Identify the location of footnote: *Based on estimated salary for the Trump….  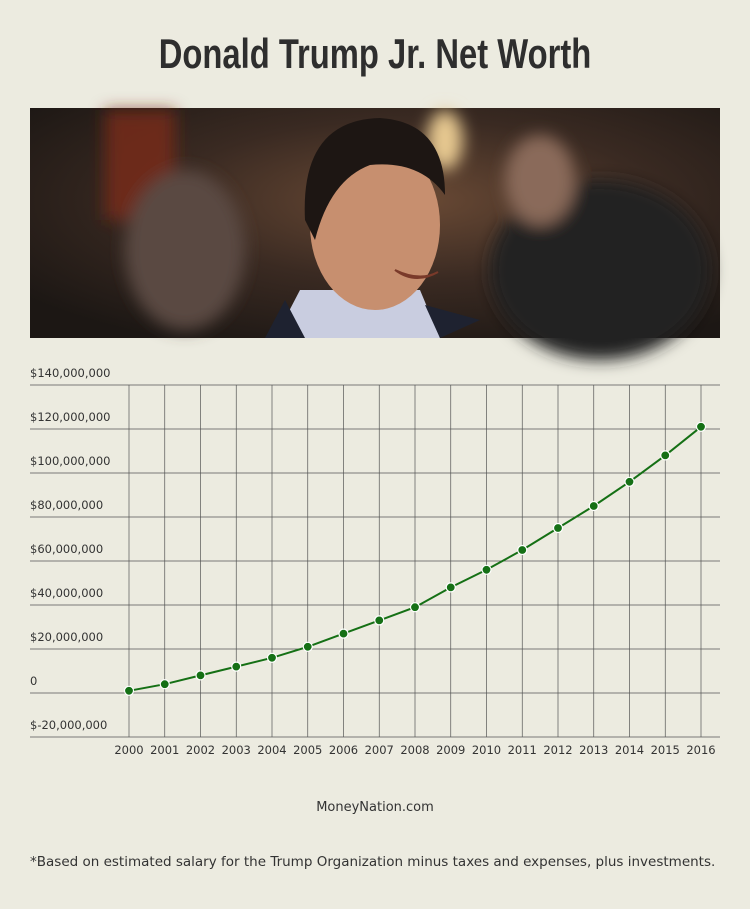
(372, 862).